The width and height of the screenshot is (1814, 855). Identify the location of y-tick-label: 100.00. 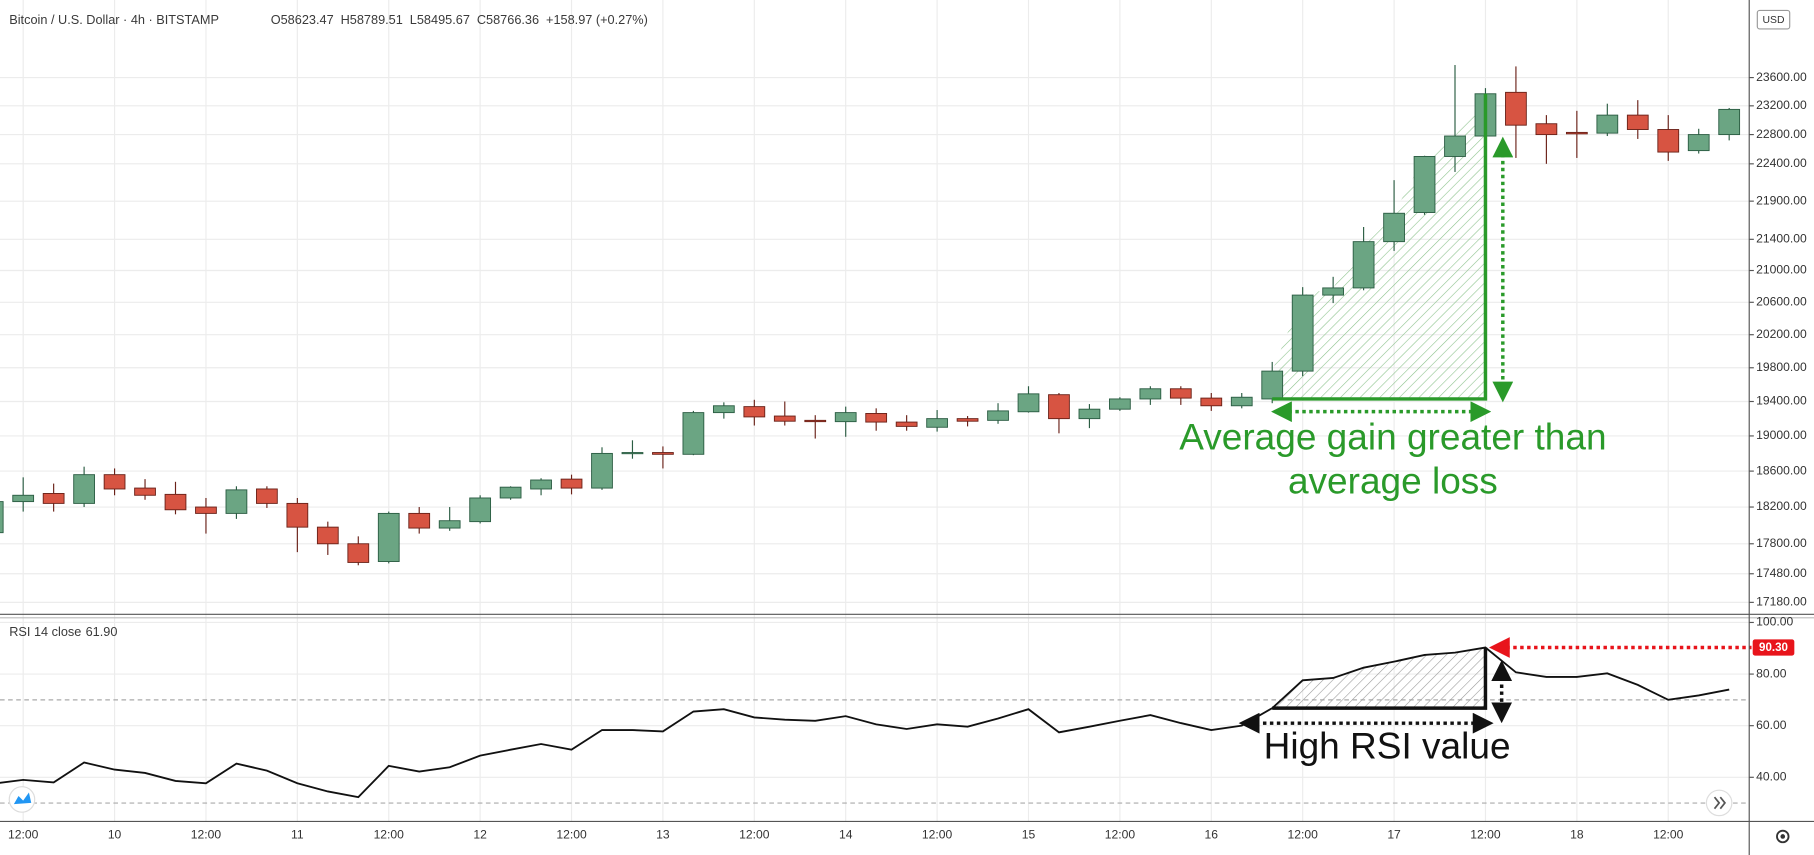
(1774, 622).